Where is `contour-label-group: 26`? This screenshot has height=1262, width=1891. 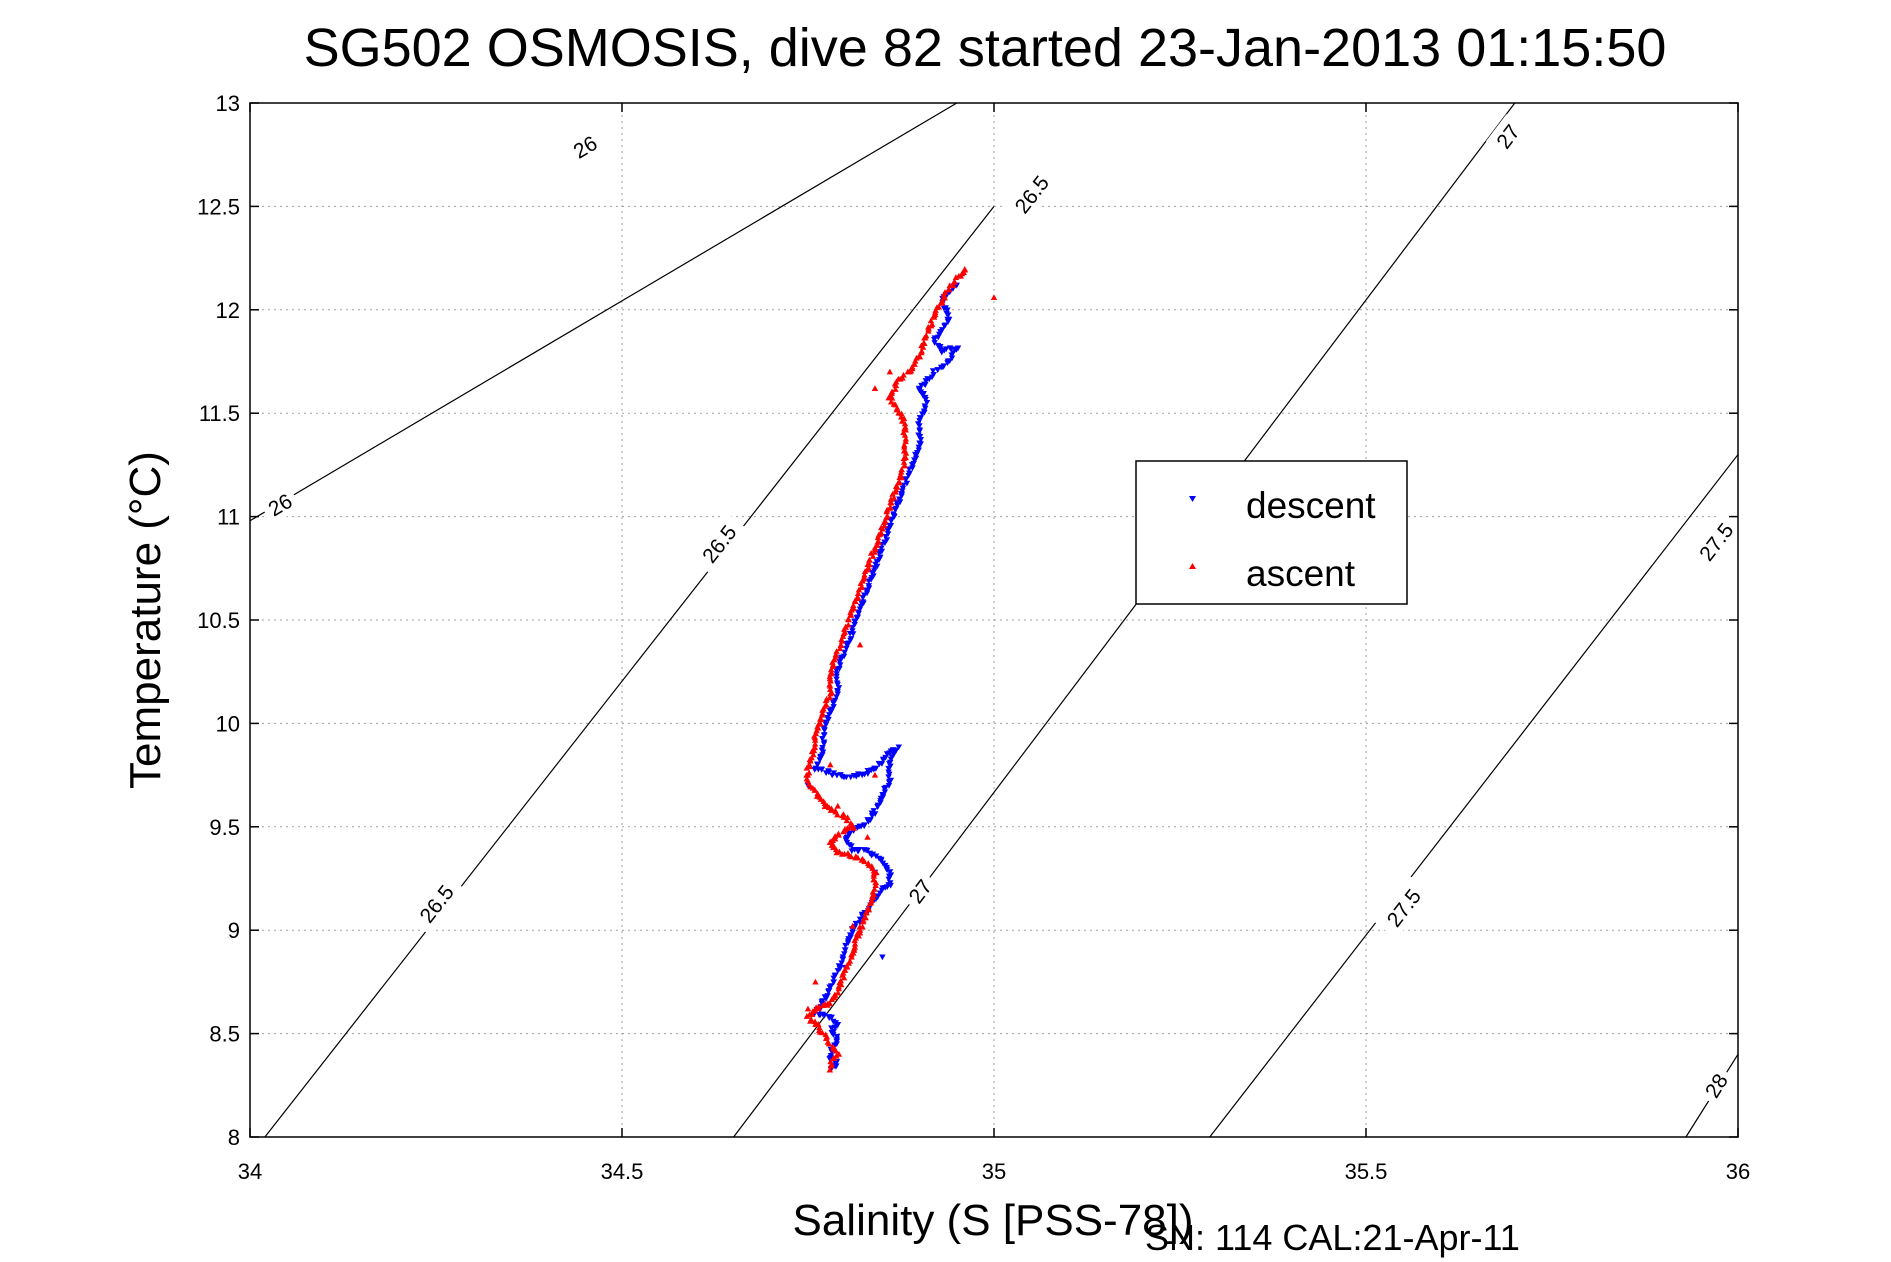
contour-label-group: 26 is located at coordinates (585, 146).